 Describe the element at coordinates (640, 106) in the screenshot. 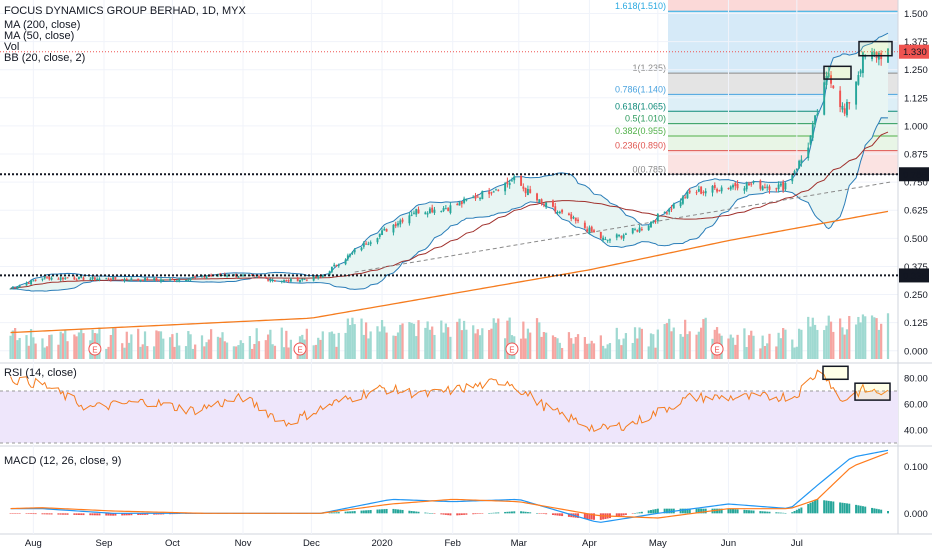

I see `fib-label: 0.618(1.065)` at that location.